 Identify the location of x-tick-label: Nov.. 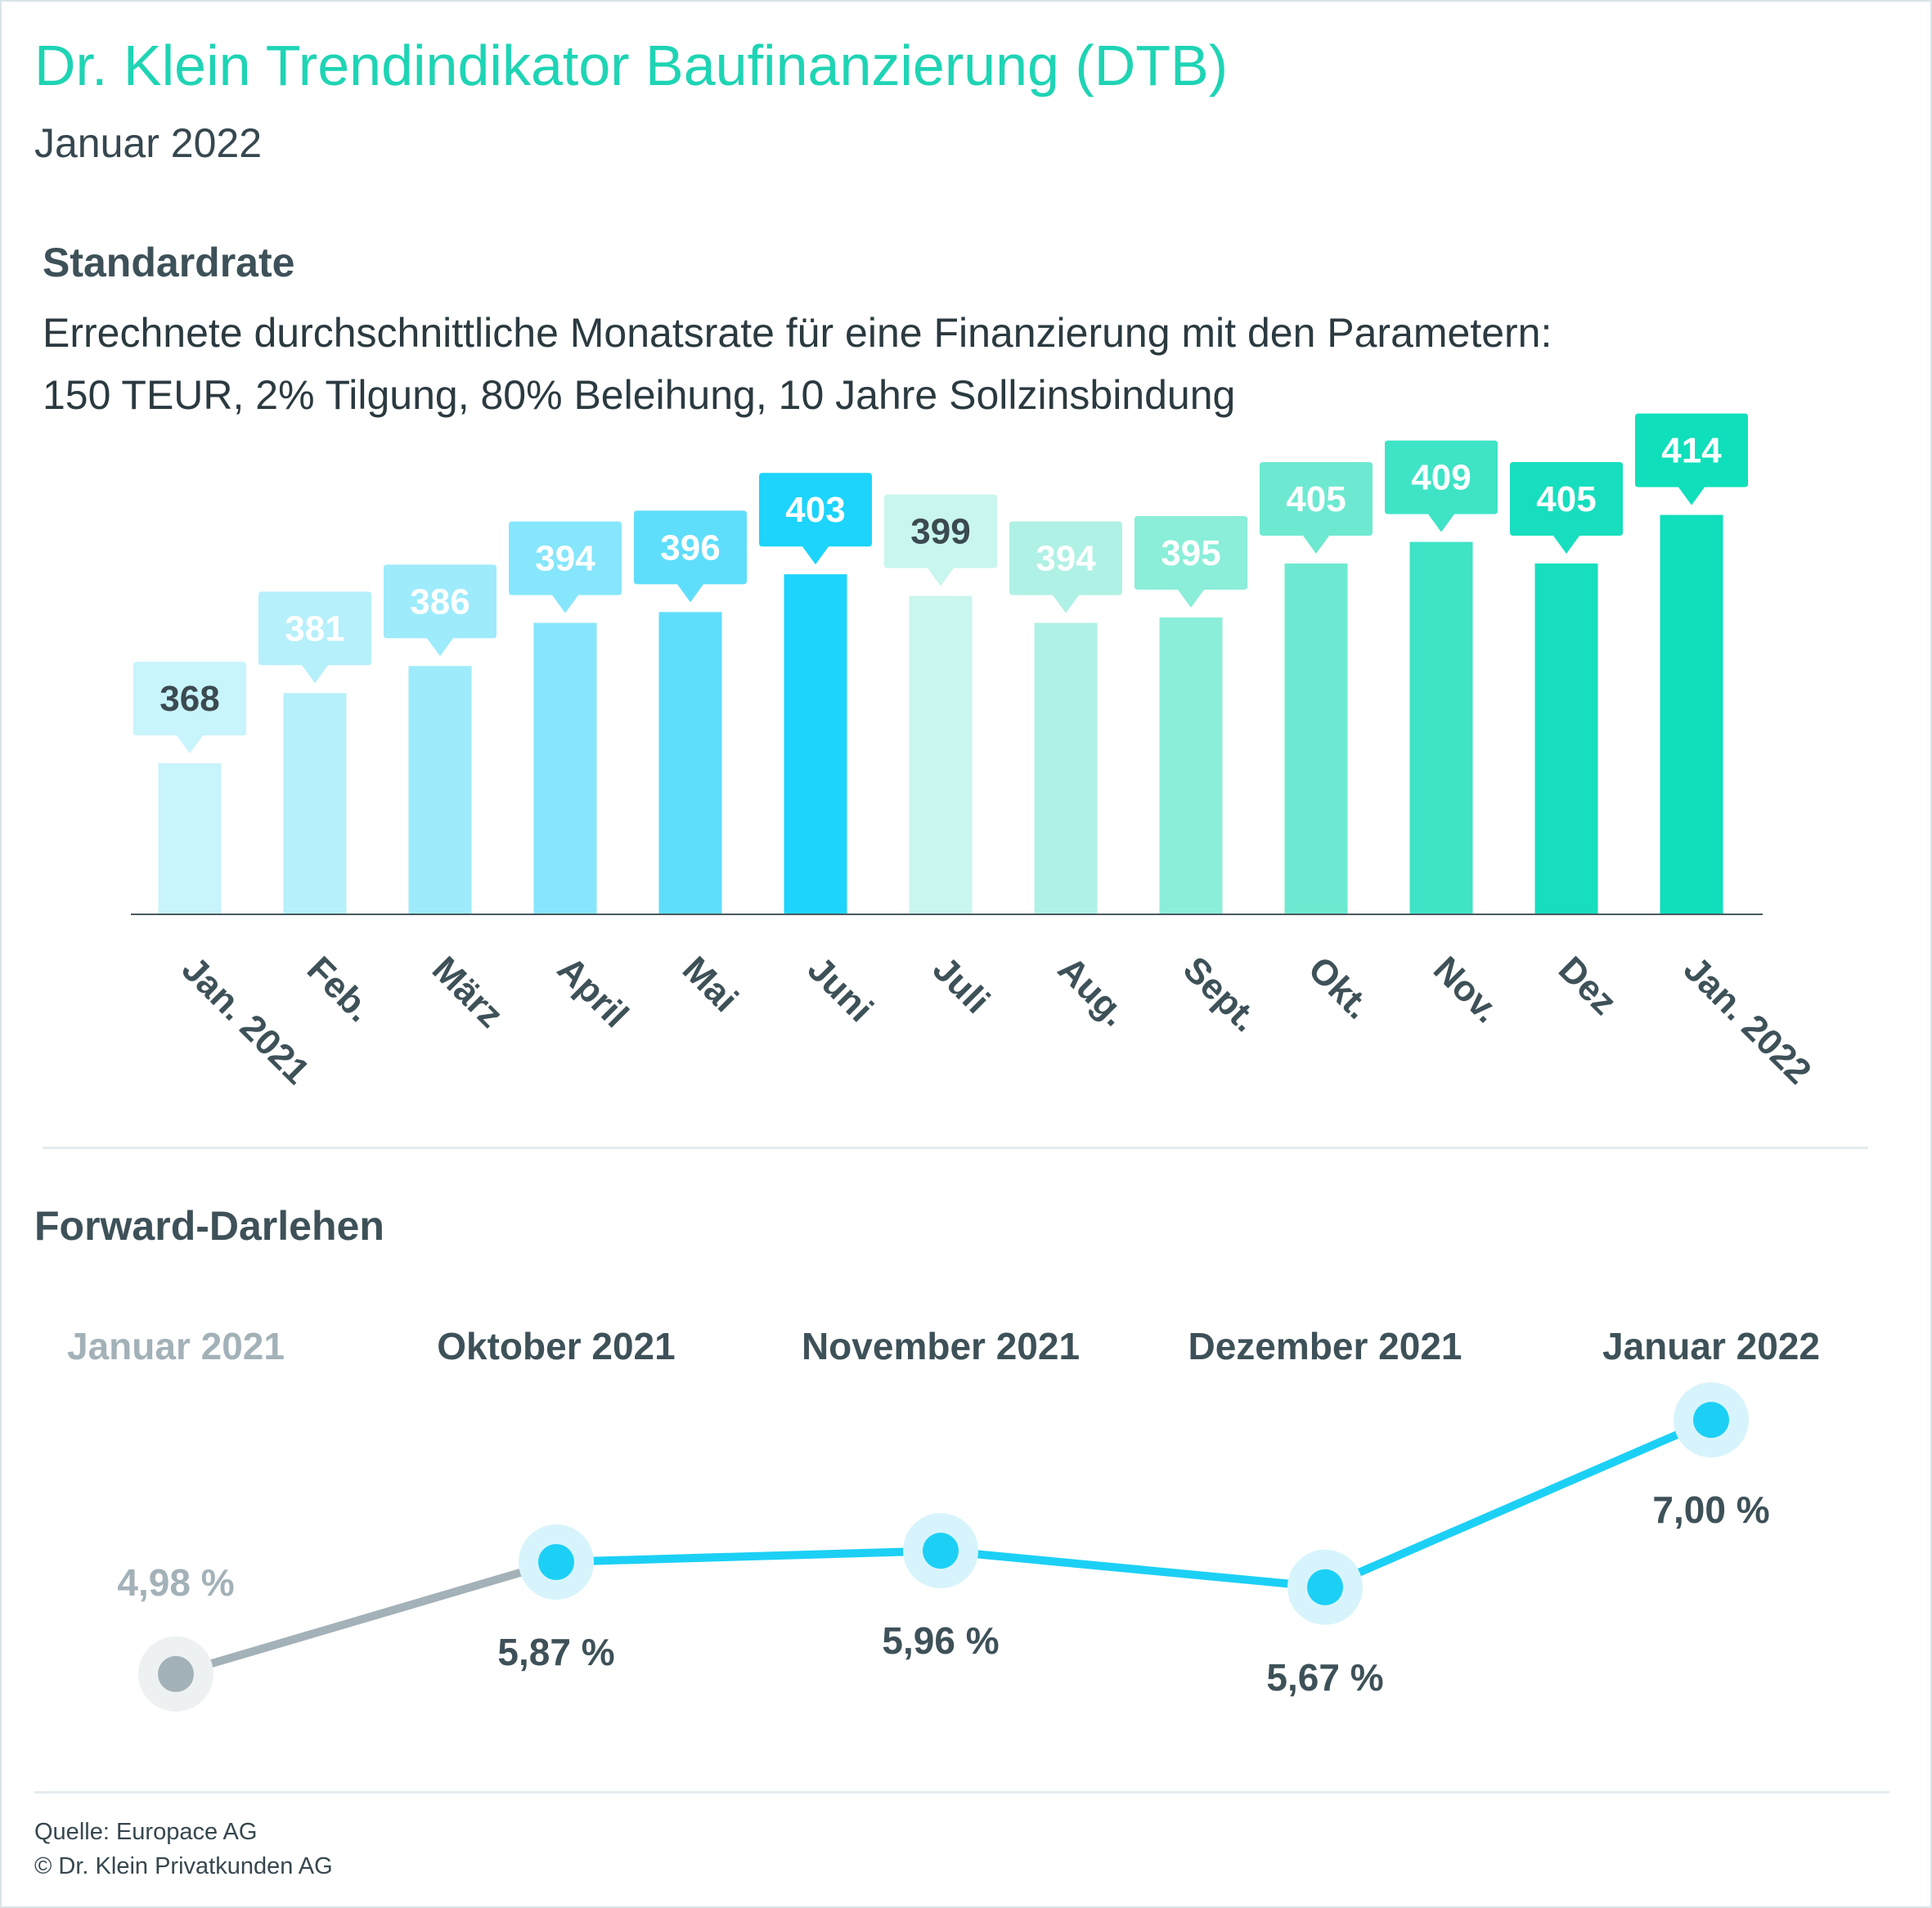
(1467, 990).